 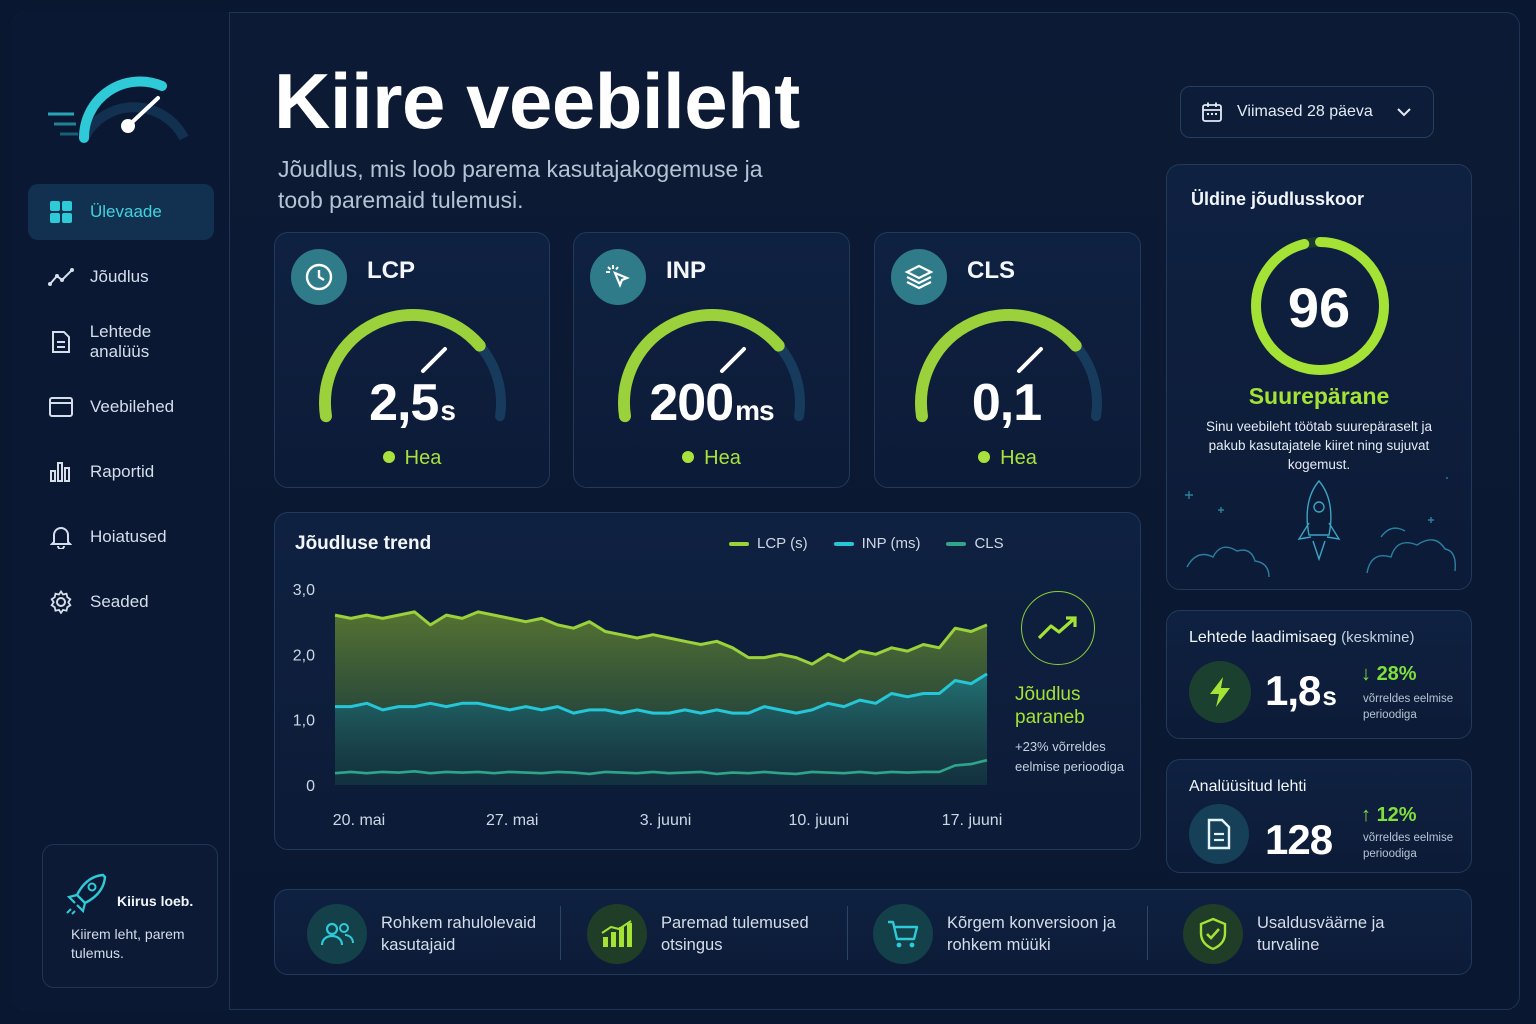 What do you see at coordinates (1366, 815) in the screenshot?
I see `arrow-up-icon: ↑` at bounding box center [1366, 815].